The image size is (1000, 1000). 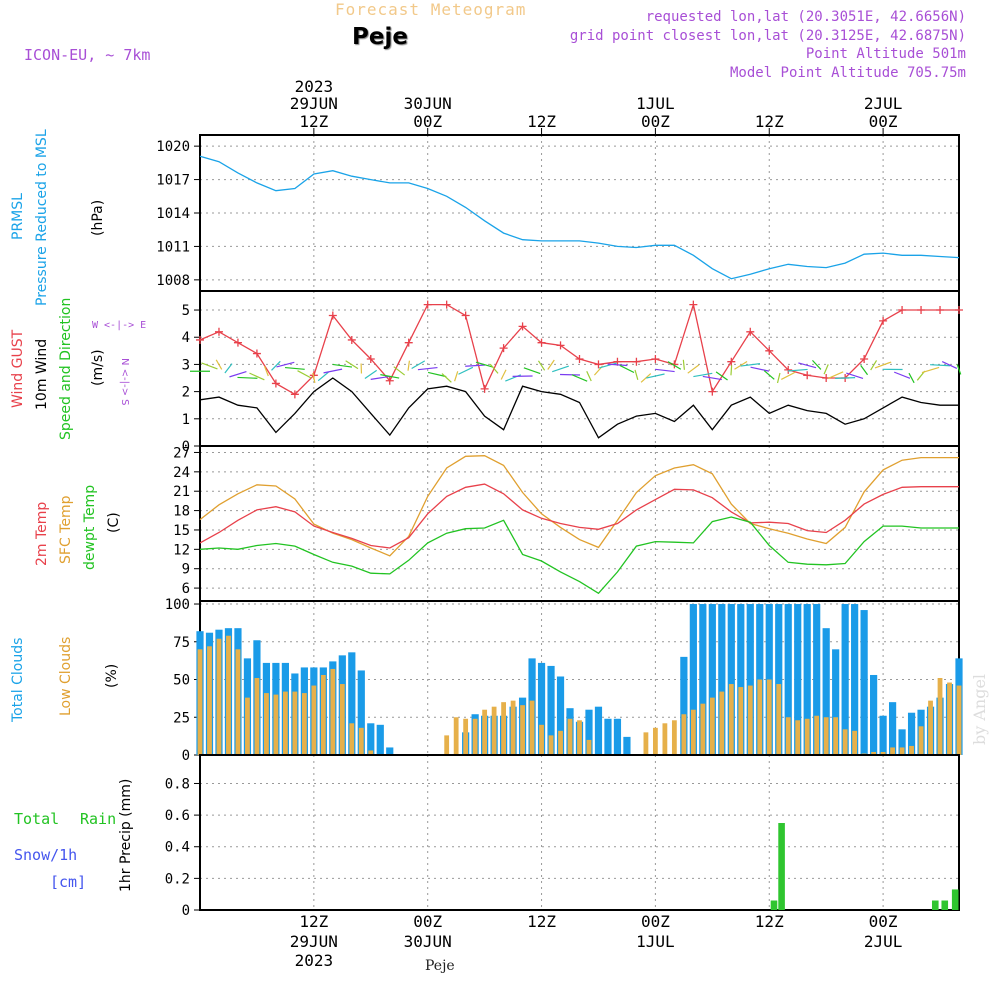 I want to click on wind-ytick-label: 4, so click(x=186, y=338).